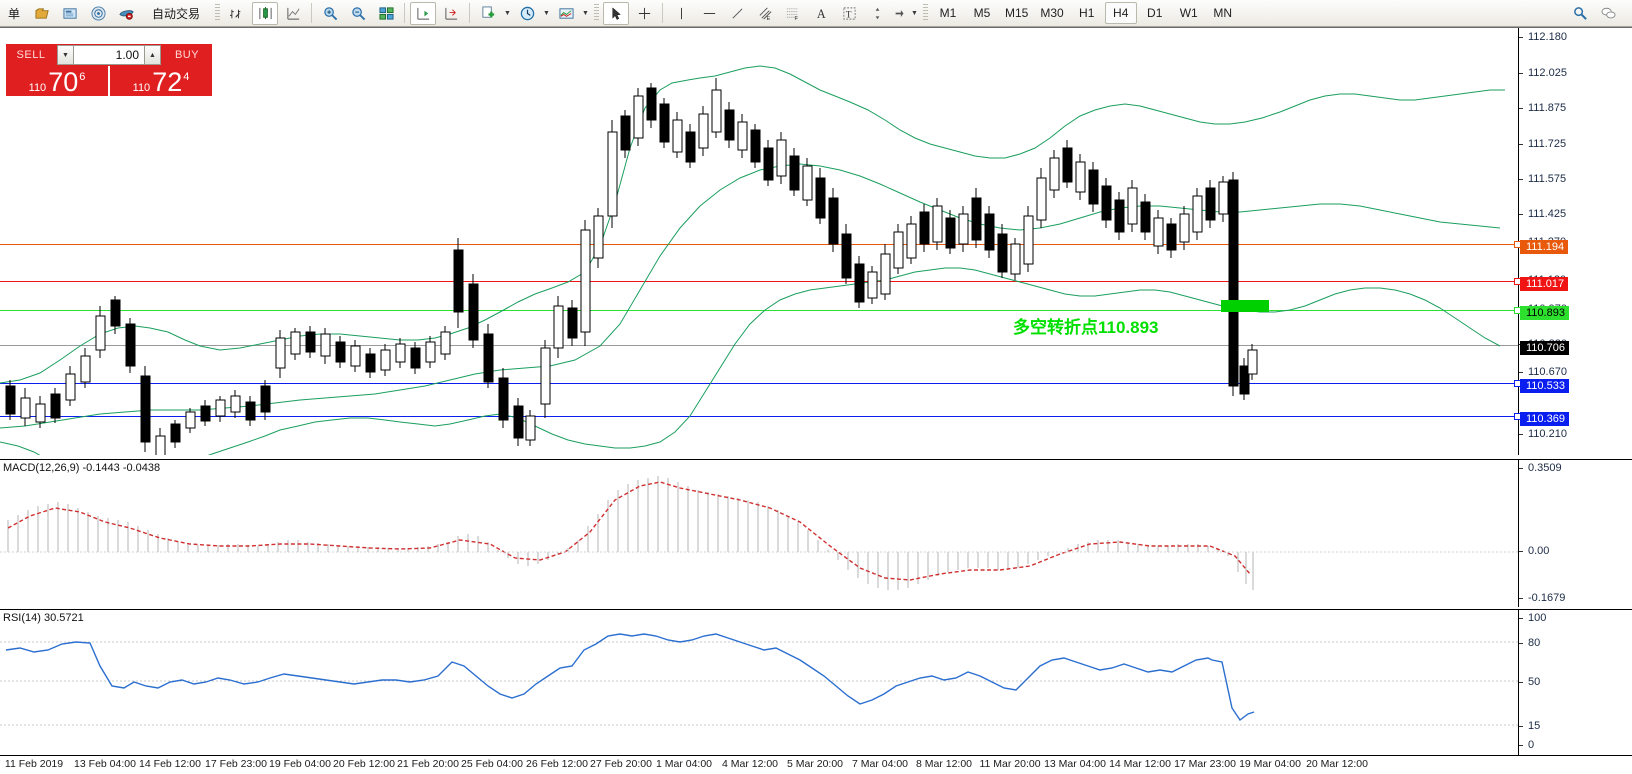  What do you see at coordinates (1087, 13) in the screenshot?
I see `timeframe-h1: H1` at bounding box center [1087, 13].